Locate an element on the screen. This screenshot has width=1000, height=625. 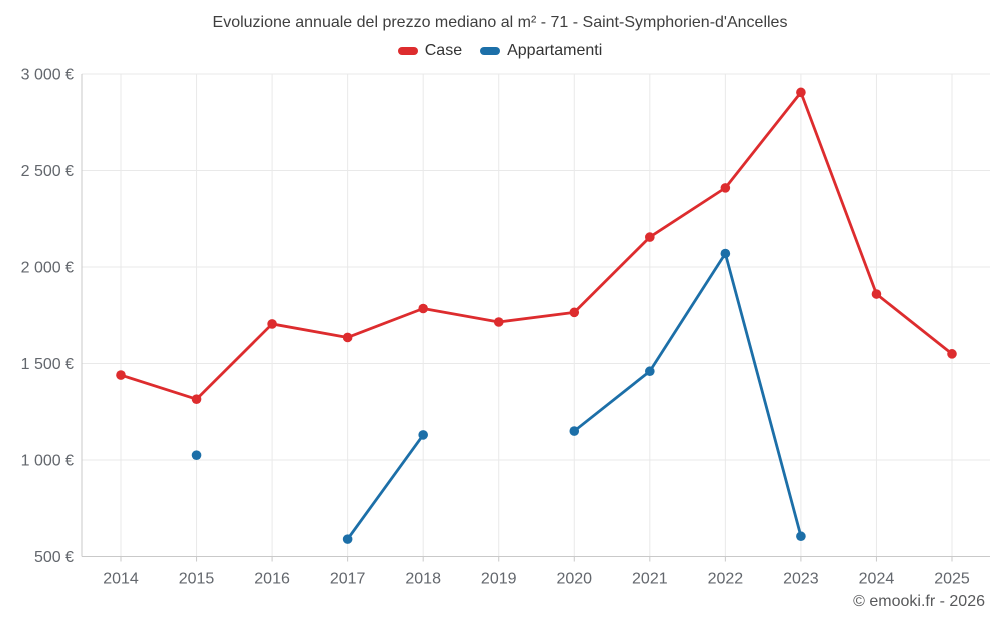
copyright-watermark: © emooki.fr - 2026 is located at coordinates (919, 601).